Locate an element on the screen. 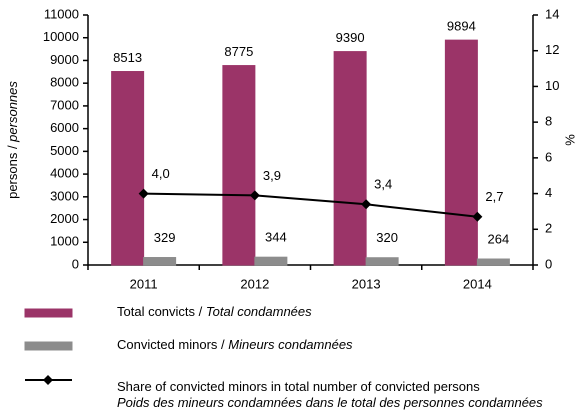 Image resolution: width=581 pixels, height=416 pixels. x-tick-label: 2012 is located at coordinates (254, 283).